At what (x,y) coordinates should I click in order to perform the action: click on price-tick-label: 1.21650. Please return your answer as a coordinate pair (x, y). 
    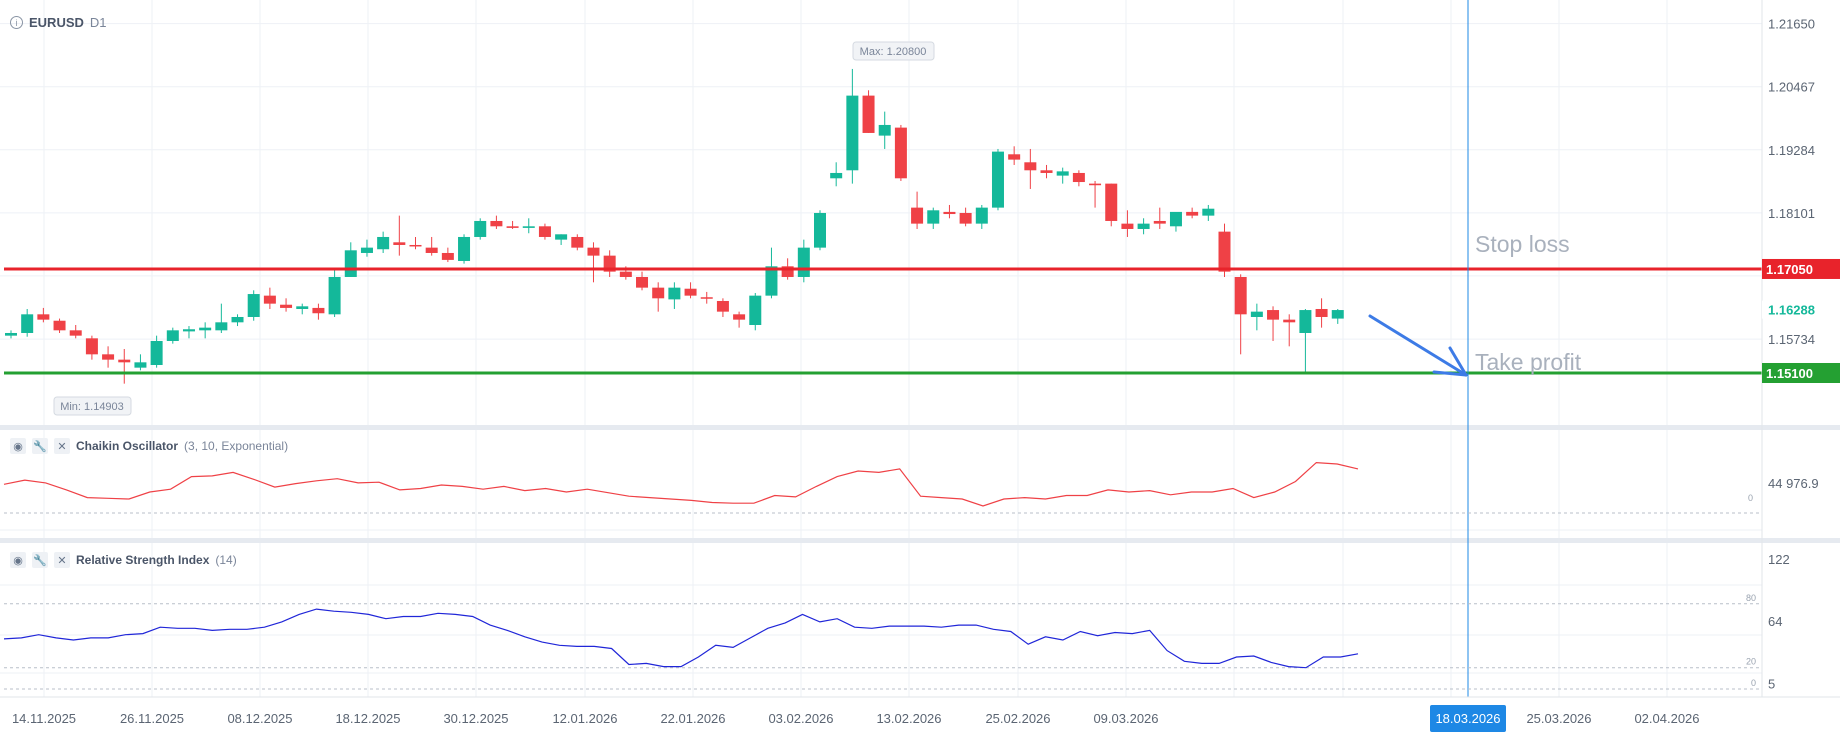
    Looking at the image, I should click on (1791, 24).